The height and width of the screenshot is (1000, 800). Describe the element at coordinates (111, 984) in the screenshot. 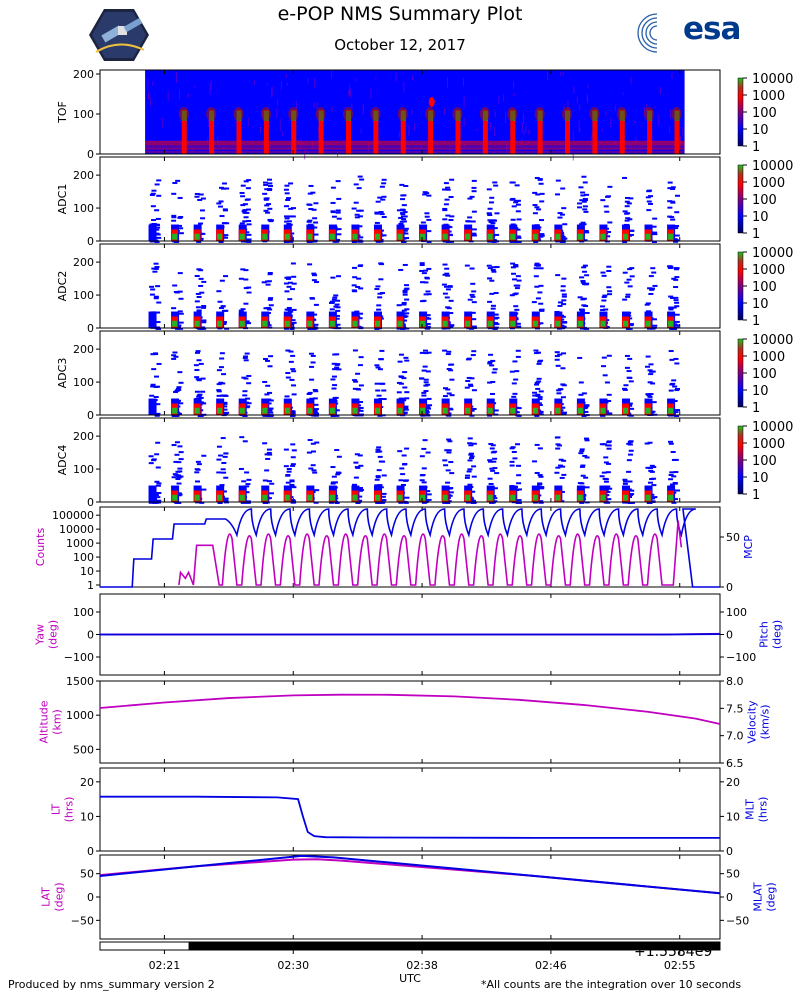

I see `footer-version: Produced by nms_summary version 2` at that location.